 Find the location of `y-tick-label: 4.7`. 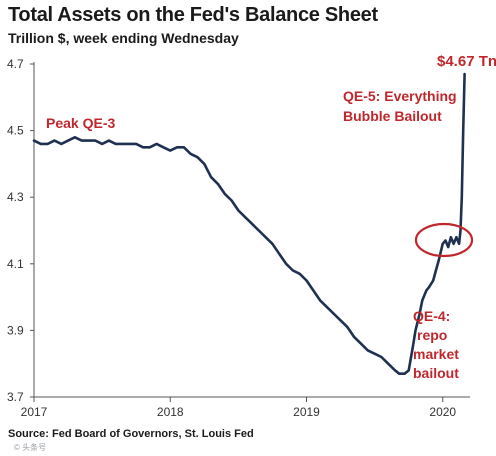

y-tick-label: 4.7 is located at coordinates (15, 64).